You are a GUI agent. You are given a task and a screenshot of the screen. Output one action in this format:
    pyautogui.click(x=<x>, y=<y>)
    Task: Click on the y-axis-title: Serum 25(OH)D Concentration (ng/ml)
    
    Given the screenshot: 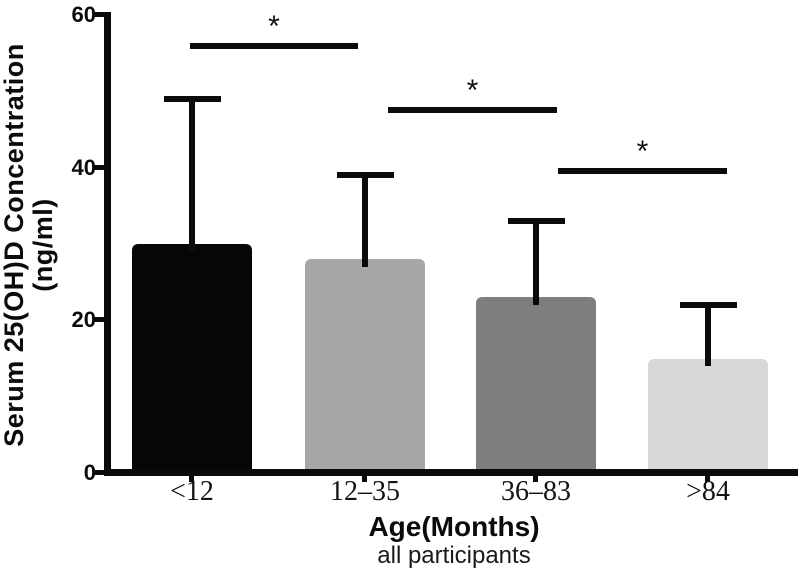 What is the action you would take?
    pyautogui.click(x=29, y=245)
    